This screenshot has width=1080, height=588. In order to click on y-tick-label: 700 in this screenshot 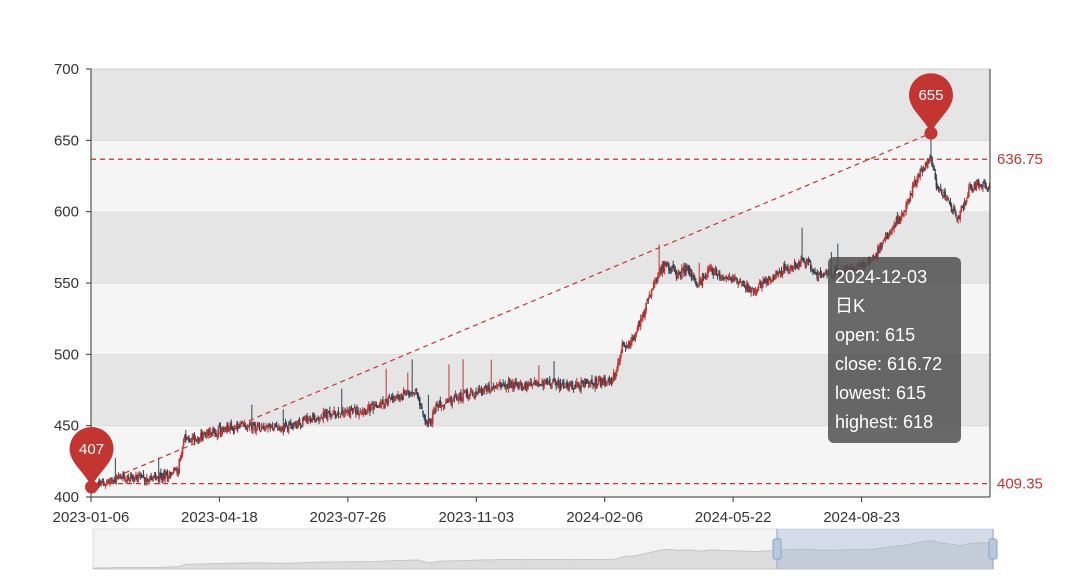, I will do `click(66, 69)`.